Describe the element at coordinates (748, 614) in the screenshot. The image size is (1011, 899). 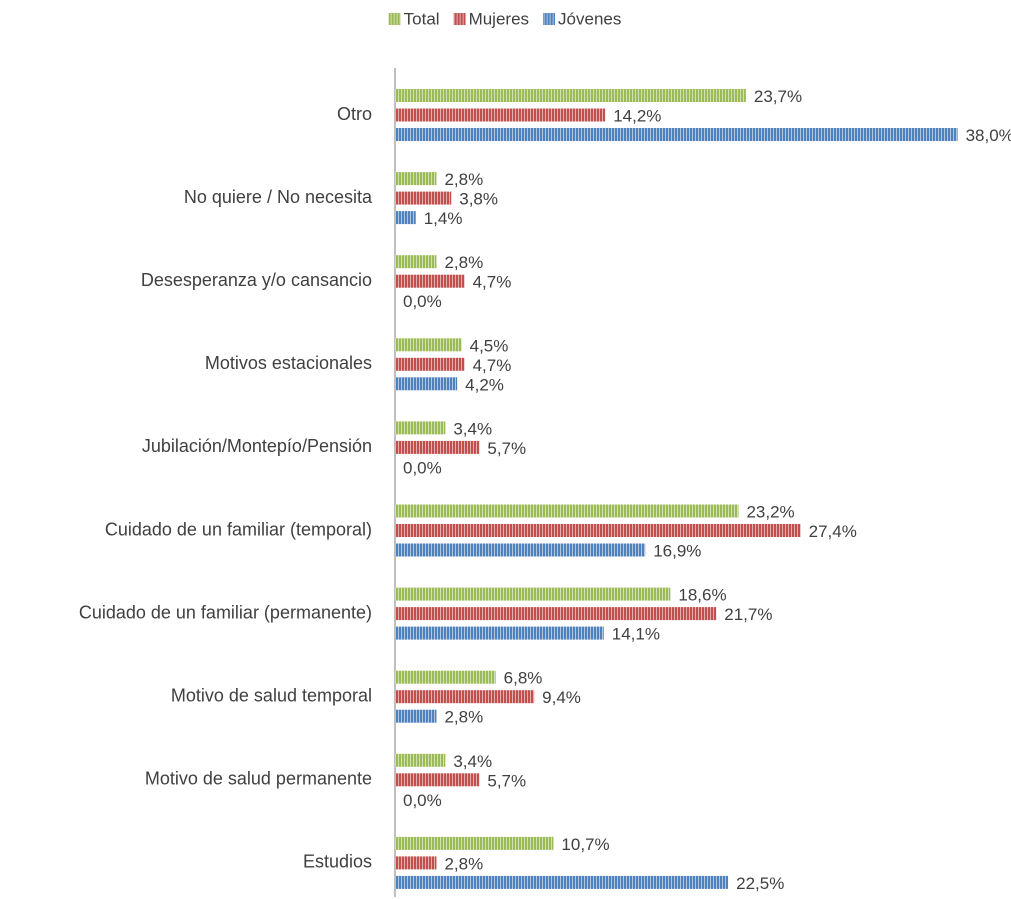
I see `value-label: 21,7%` at that location.